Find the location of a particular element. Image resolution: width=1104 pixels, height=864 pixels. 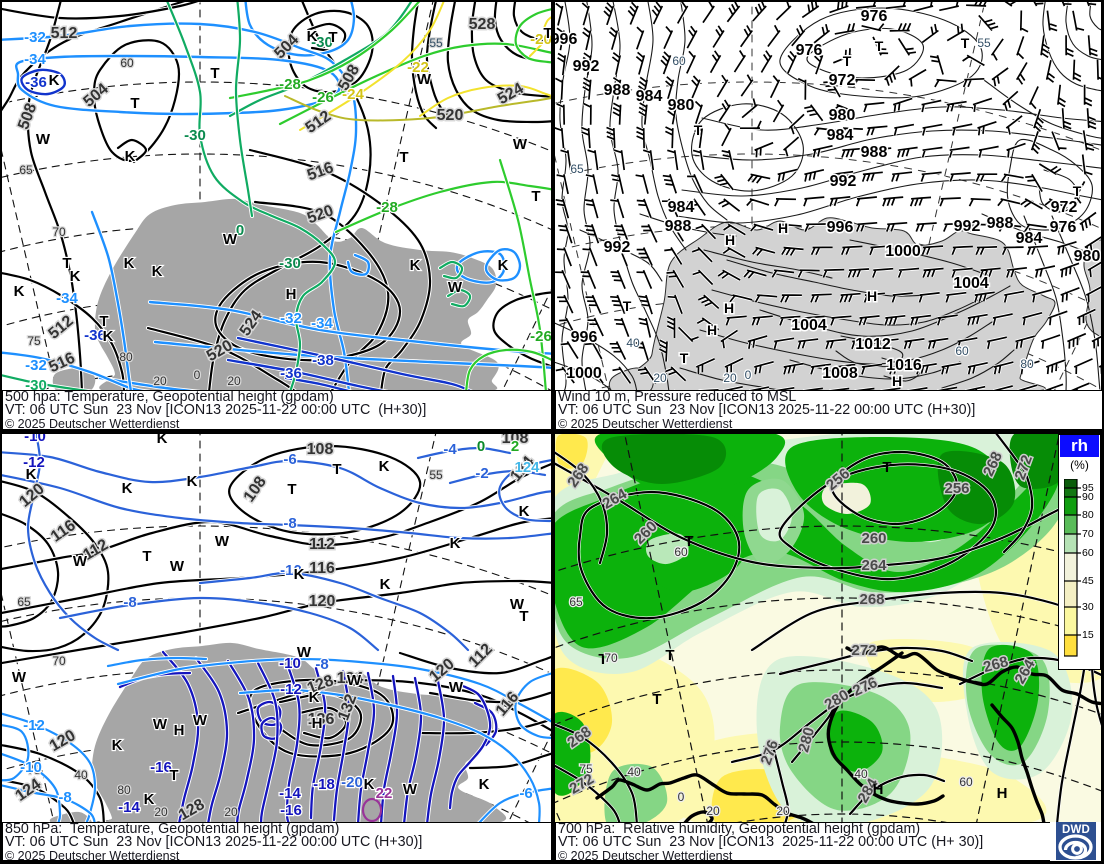

svg-text: 528 is located at coordinates (482, 24).